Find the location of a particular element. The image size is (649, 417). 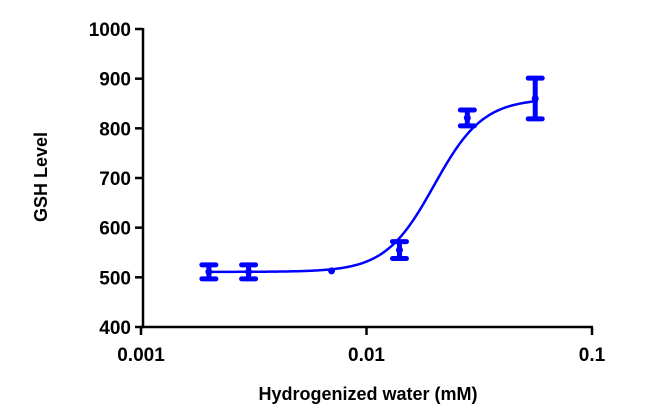

y-ticks: 400 500 600 700 800 900 1000 is located at coordinates (116, 179).